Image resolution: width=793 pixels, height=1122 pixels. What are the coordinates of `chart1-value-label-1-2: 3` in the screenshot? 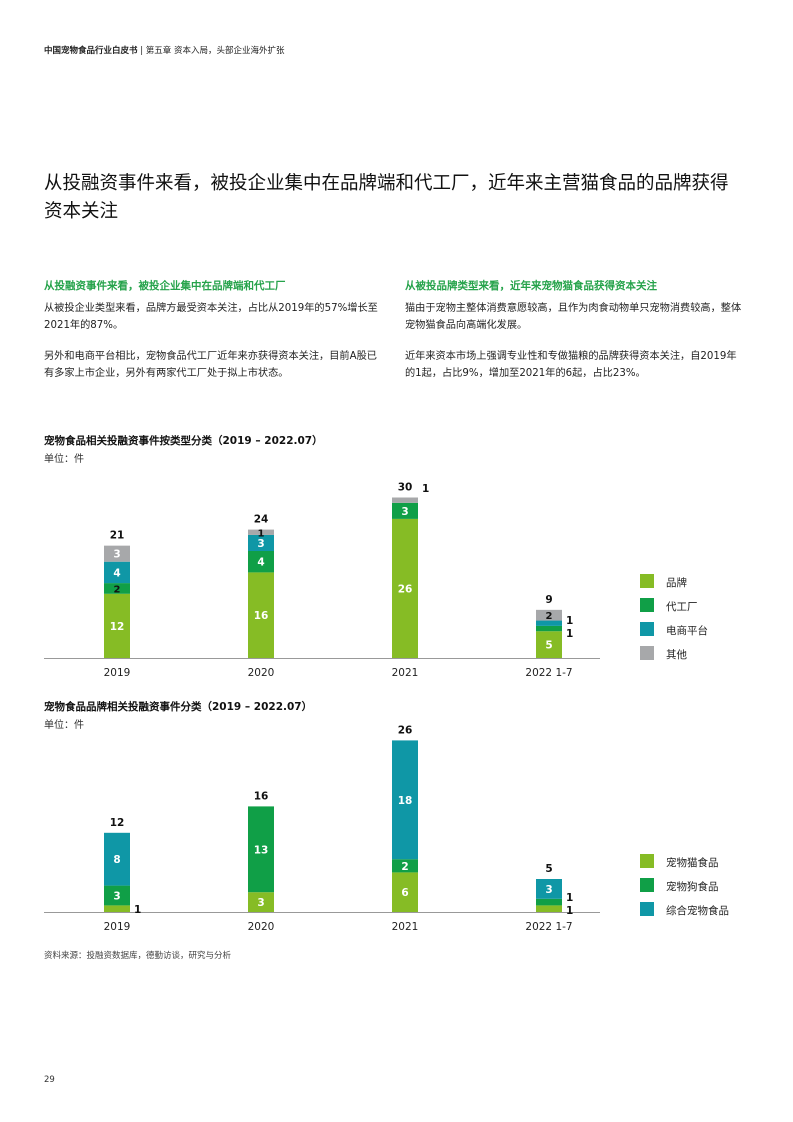 It's located at (260, 544).